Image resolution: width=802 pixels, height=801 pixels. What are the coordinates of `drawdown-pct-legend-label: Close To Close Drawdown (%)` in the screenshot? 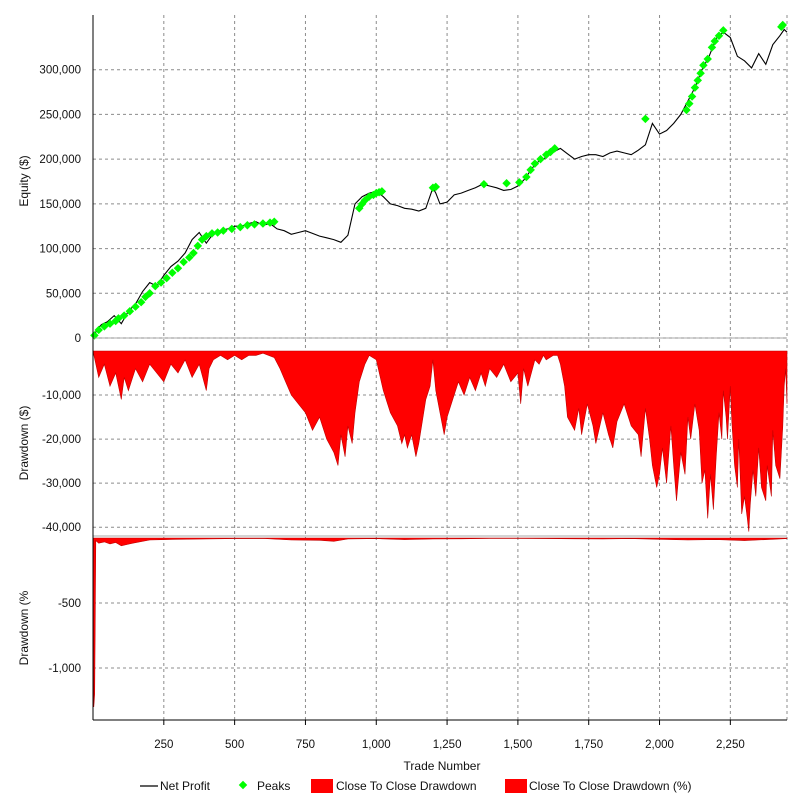 It's located at (610, 786).